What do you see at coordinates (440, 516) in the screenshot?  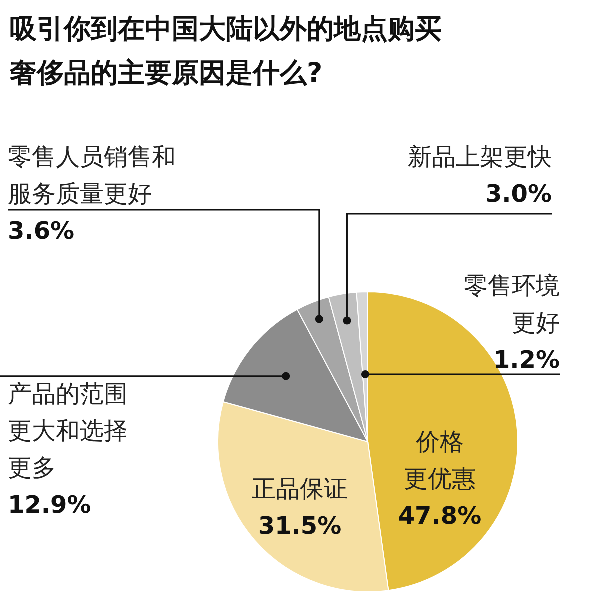 I see `data-label: 47.8%` at bounding box center [440, 516].